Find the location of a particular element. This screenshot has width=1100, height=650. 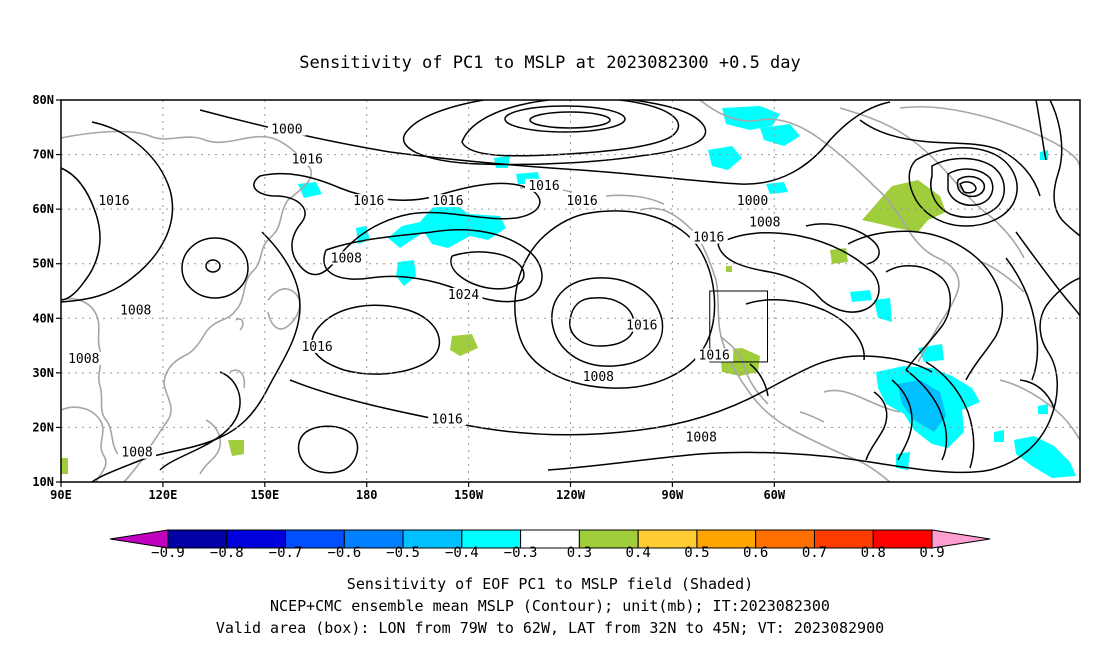

colorbar-label: 0.3 is located at coordinates (579, 553).